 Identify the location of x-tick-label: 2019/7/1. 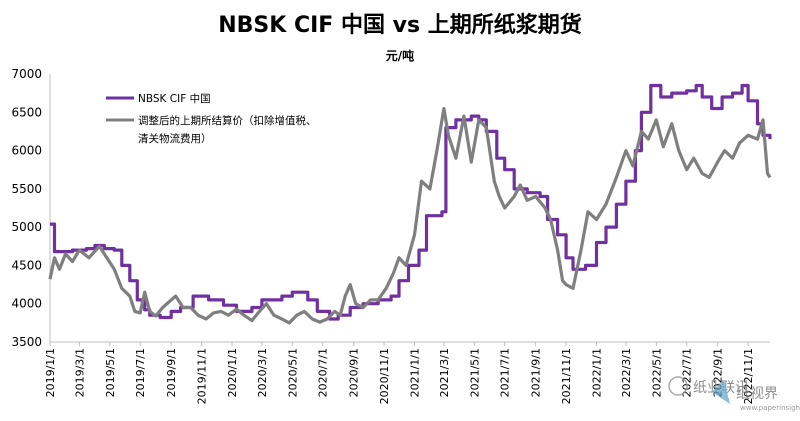
(140, 372).